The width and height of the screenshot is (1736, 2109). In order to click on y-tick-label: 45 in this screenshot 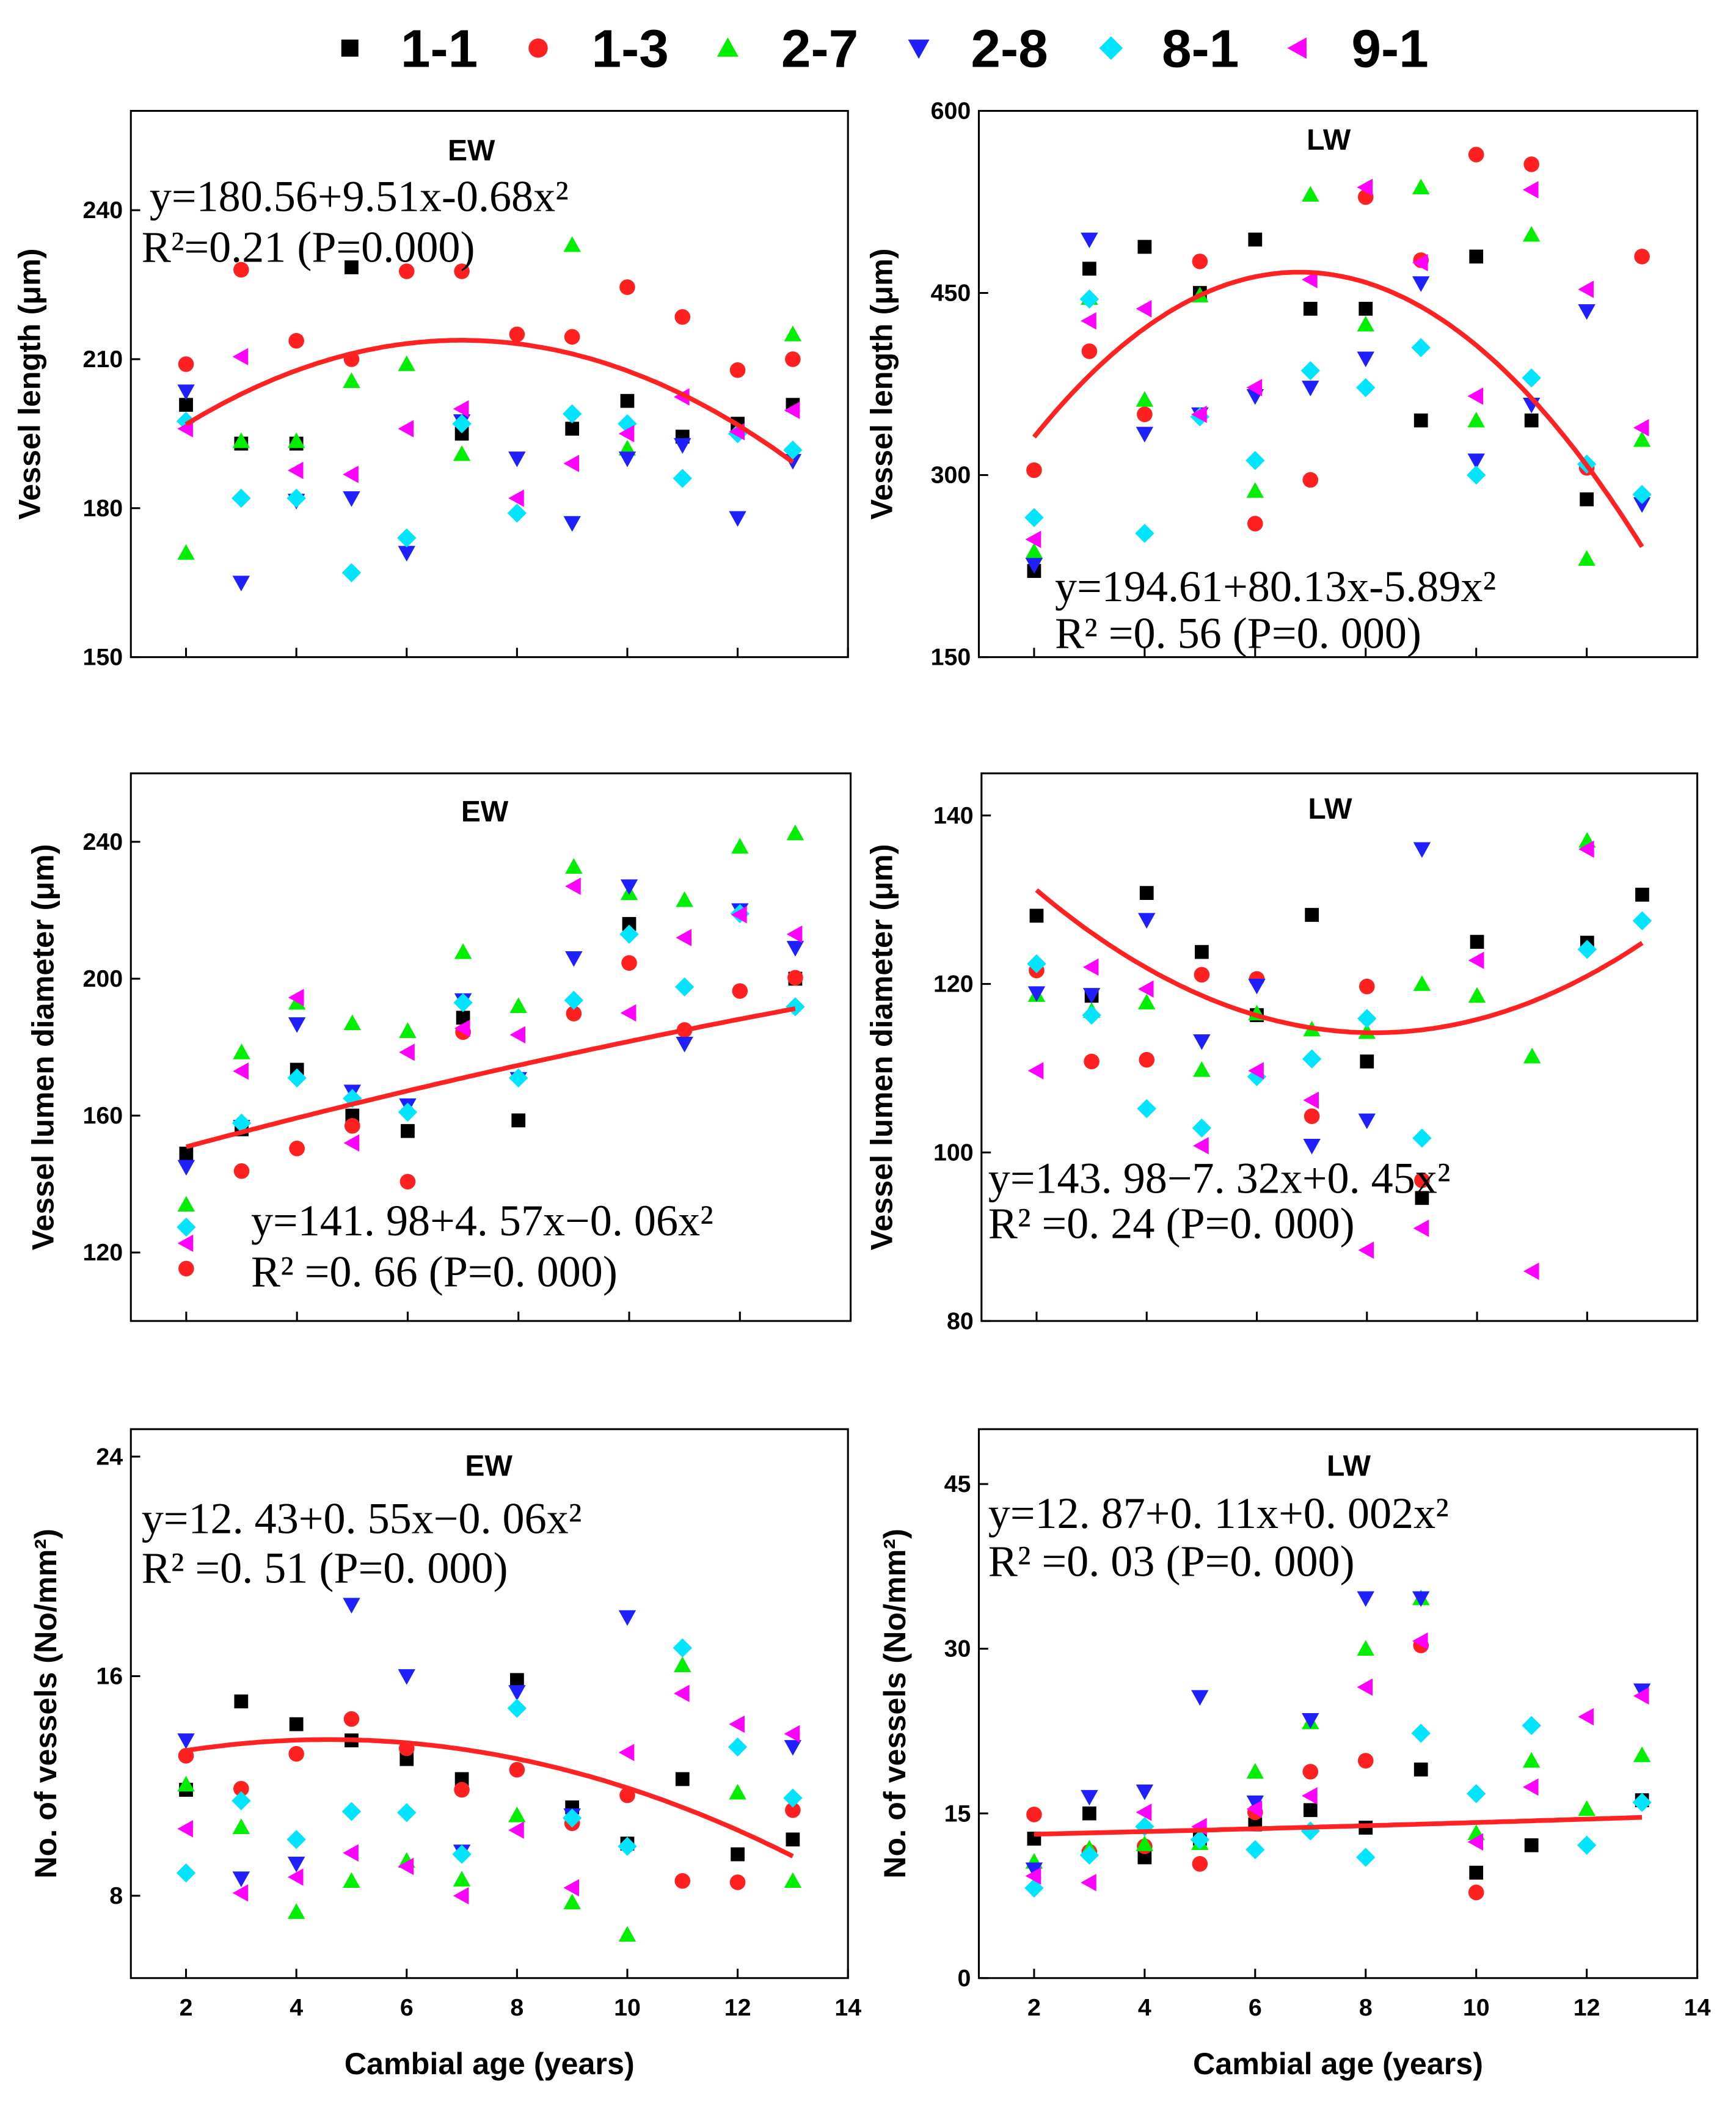, I will do `click(958, 1484)`.